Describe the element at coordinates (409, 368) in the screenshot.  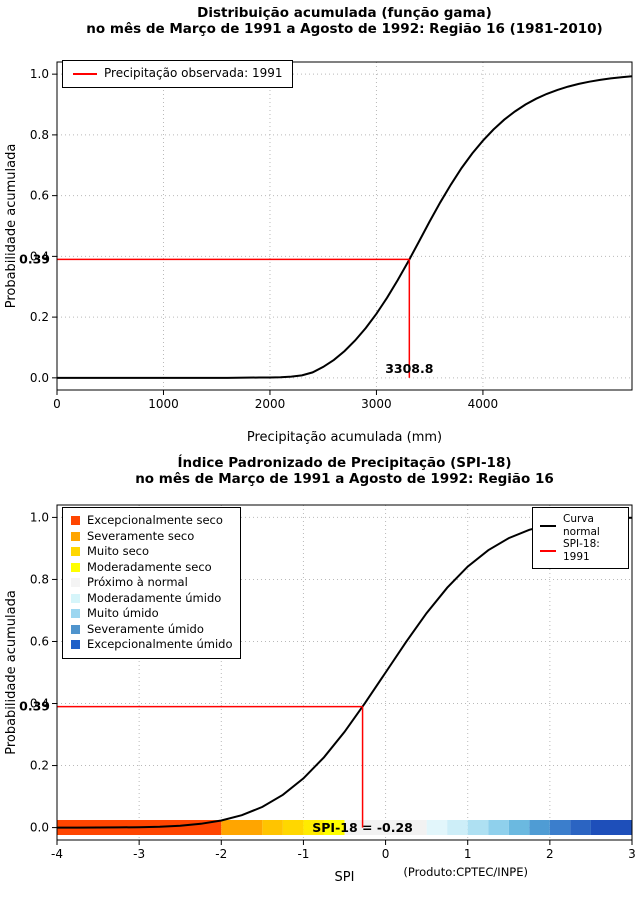
I see `marker-value-label: 3308.8` at that location.